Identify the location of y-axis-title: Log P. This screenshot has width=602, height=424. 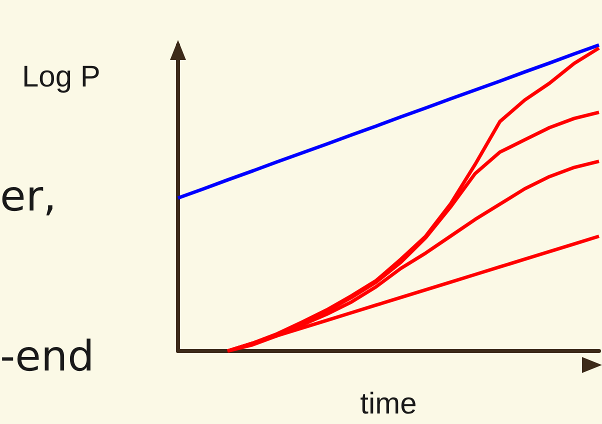
(61, 77).